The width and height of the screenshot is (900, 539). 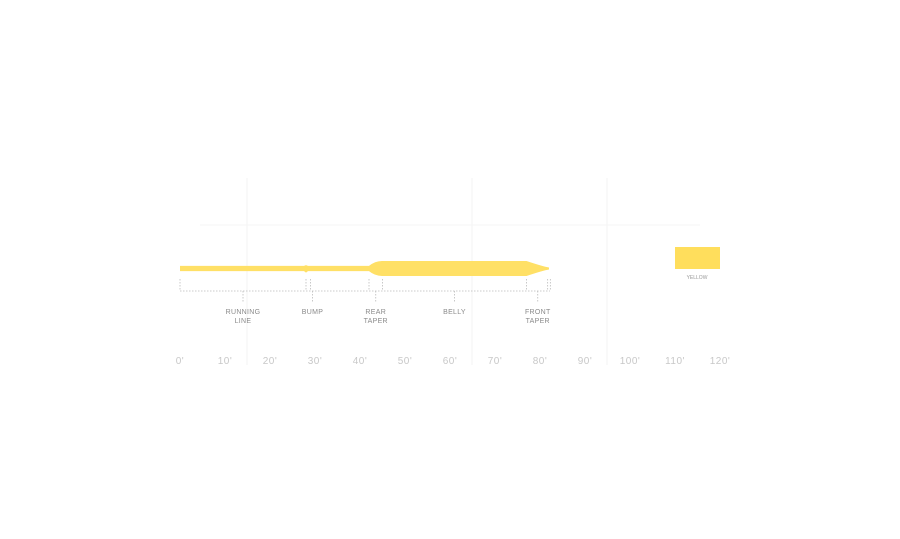 What do you see at coordinates (315, 361) in the screenshot?
I see `axis-tick-label: 30'` at bounding box center [315, 361].